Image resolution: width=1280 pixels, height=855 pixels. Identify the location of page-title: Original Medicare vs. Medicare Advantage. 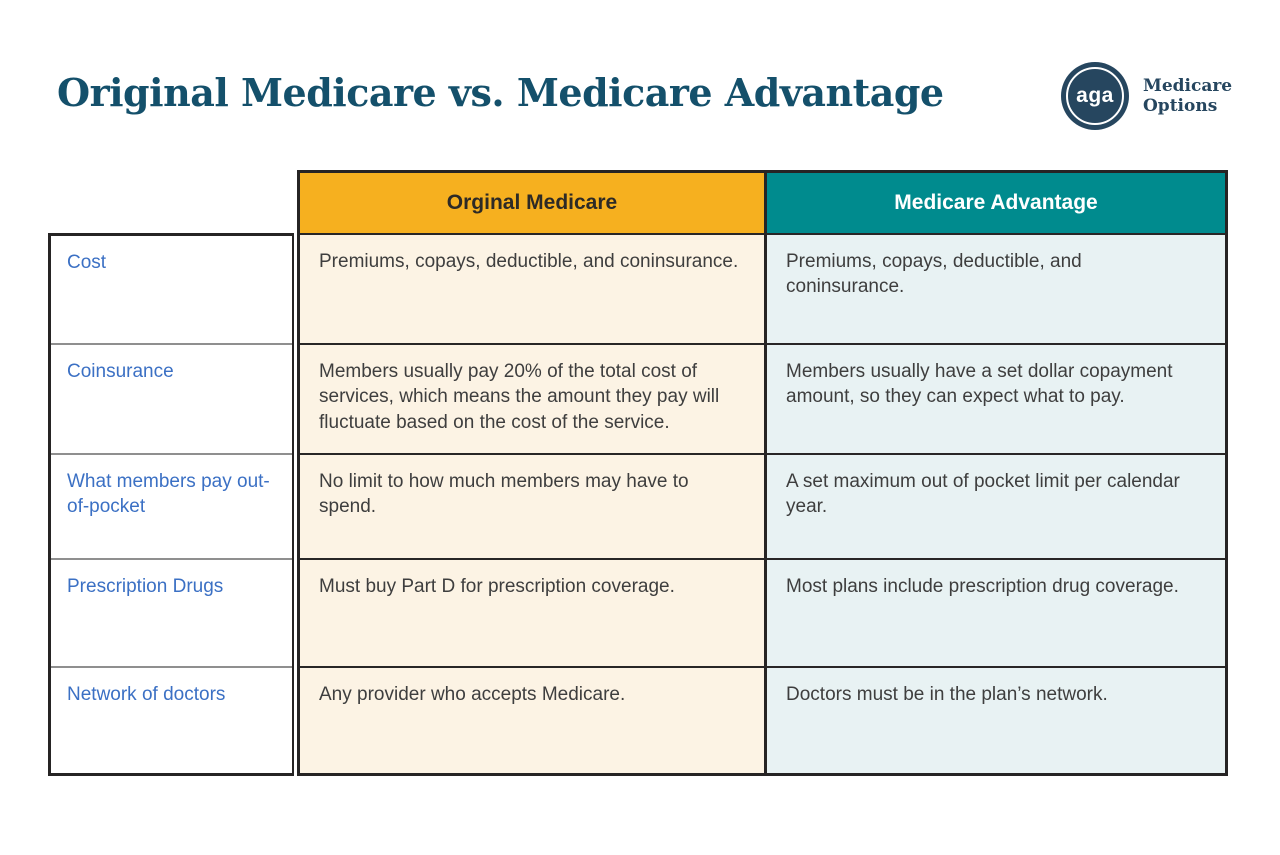
(500, 92).